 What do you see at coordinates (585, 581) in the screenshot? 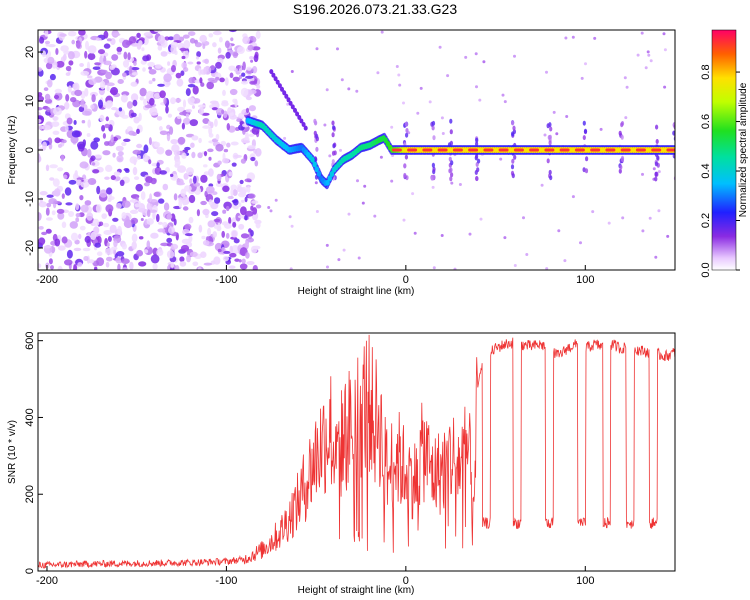
I see `x-tick-label: 100` at bounding box center [585, 581].